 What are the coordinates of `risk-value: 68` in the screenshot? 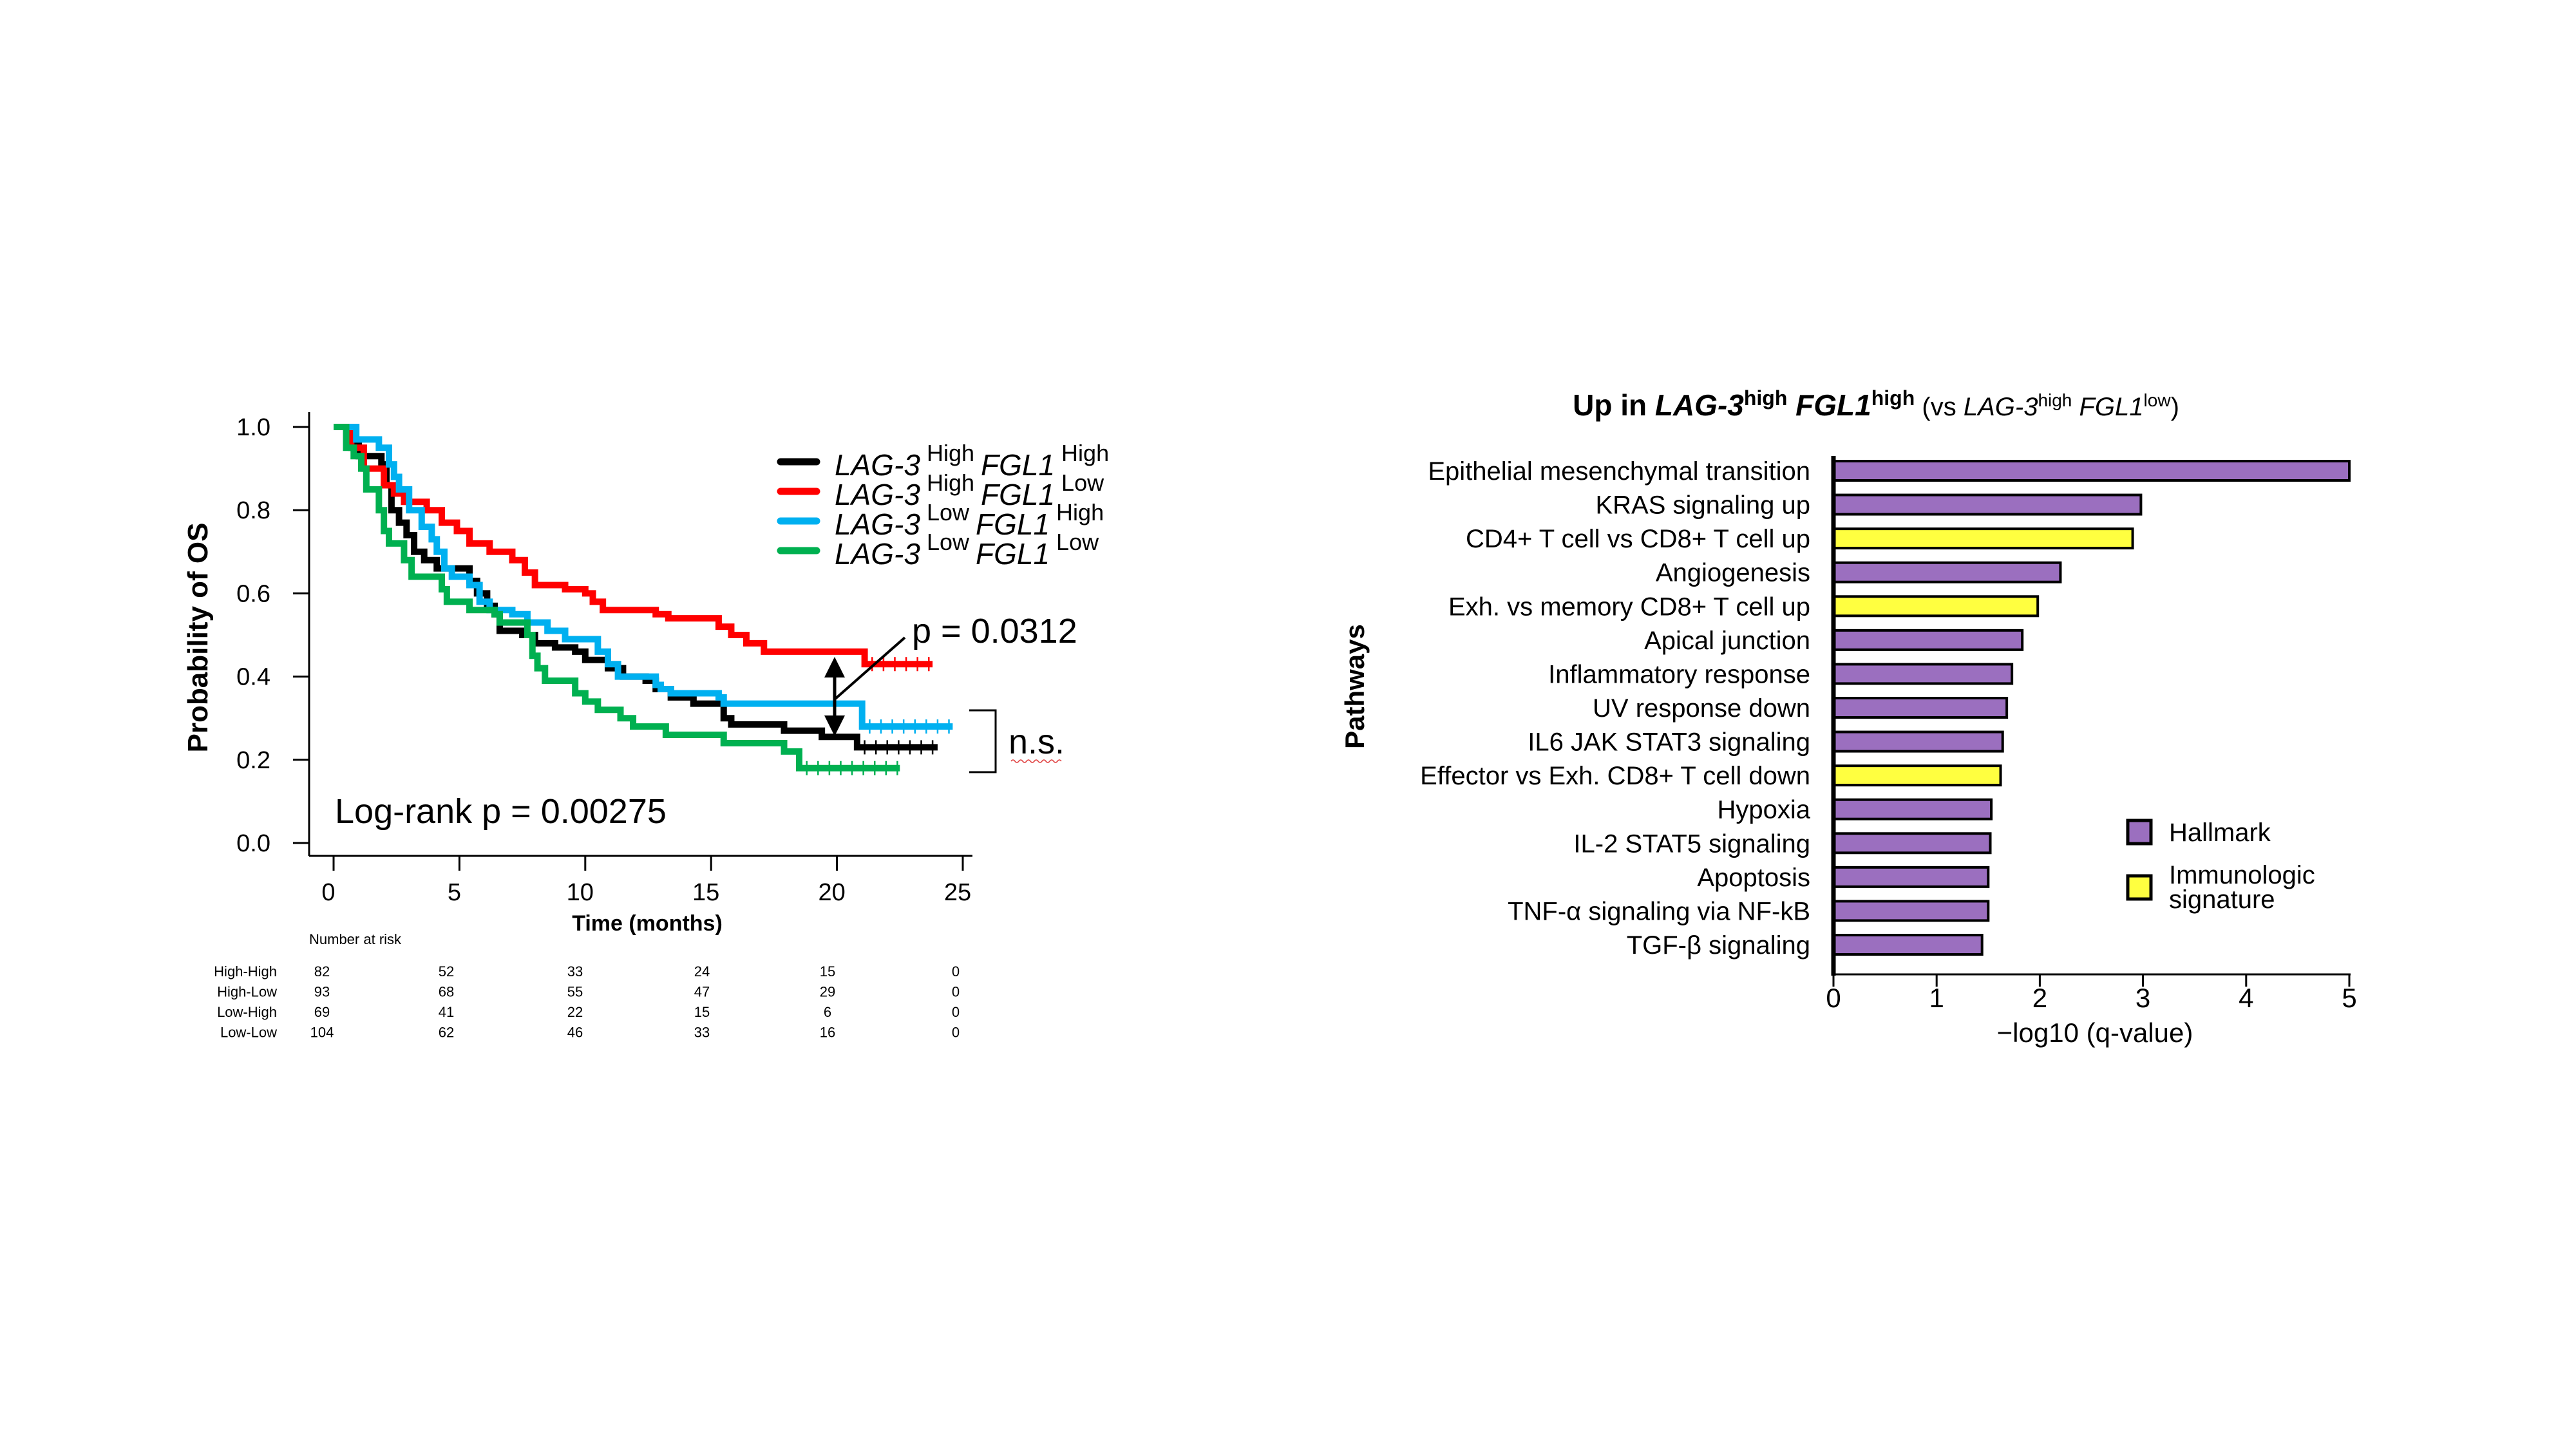 It's located at (447, 992).